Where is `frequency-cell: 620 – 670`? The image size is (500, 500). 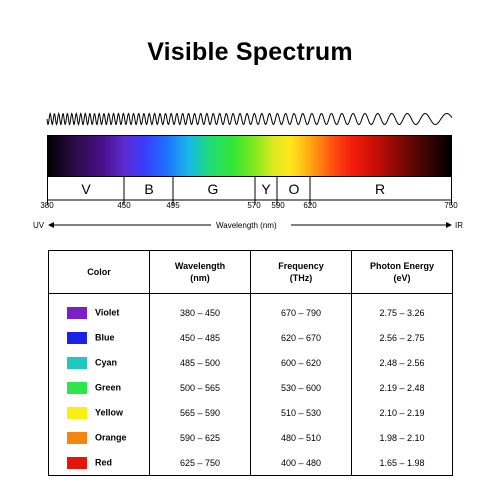 frequency-cell: 620 – 670 is located at coordinates (301, 337).